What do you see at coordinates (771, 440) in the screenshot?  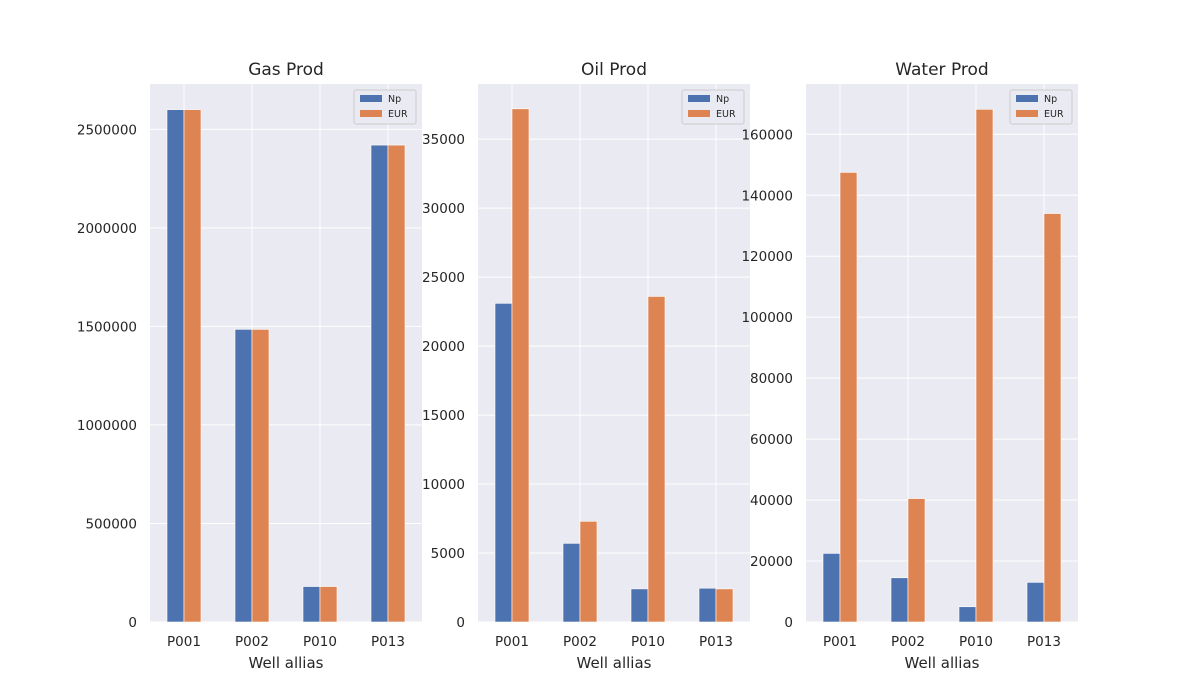 I see `y-tick-label: 60000` at bounding box center [771, 440].